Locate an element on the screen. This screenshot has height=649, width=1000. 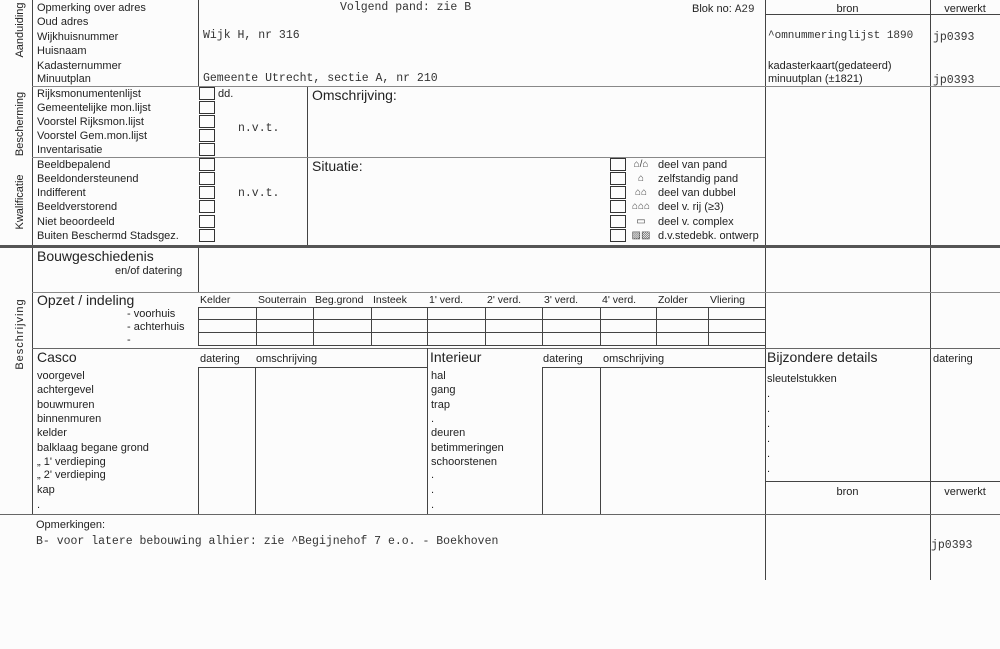
label: Inventarisatie is located at coordinates (70, 150).